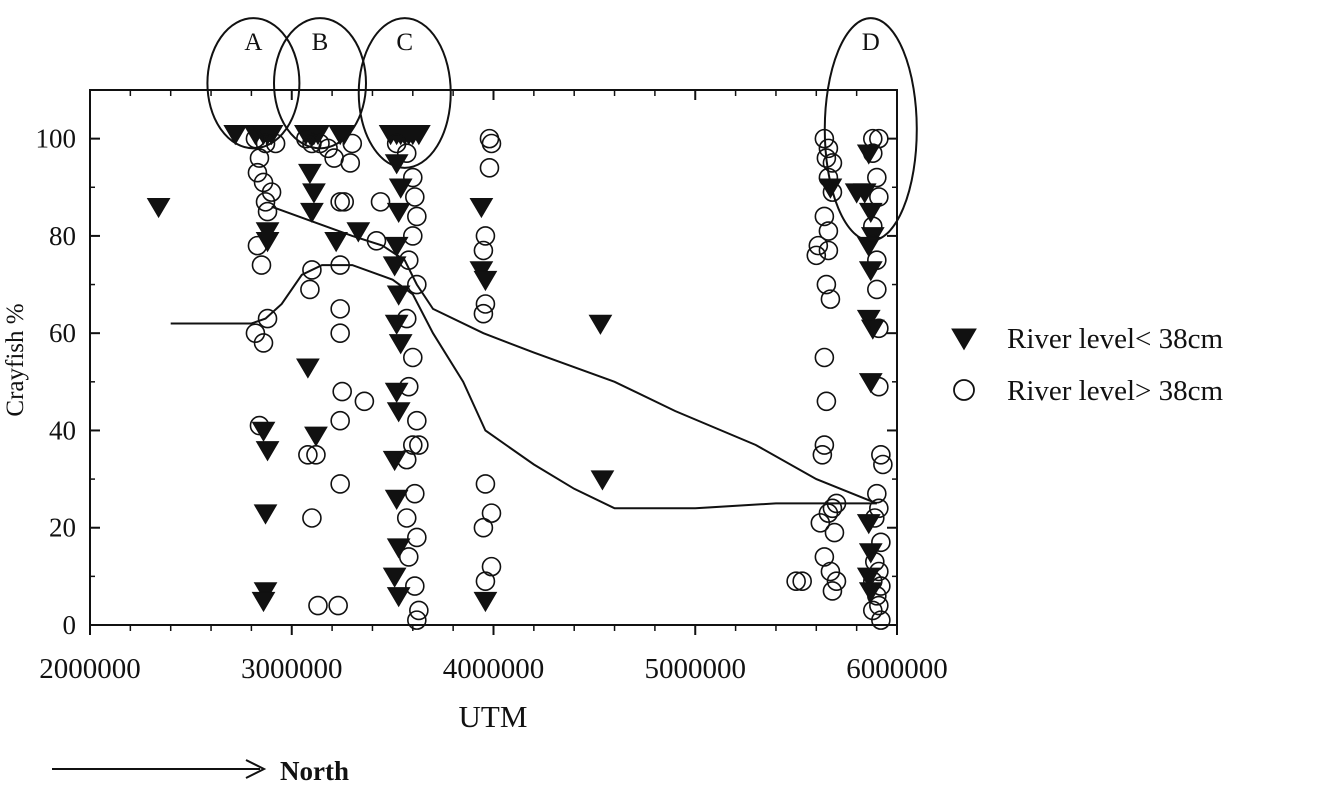 This screenshot has width=1324, height=786. I want to click on group-label: A, so click(253, 42).